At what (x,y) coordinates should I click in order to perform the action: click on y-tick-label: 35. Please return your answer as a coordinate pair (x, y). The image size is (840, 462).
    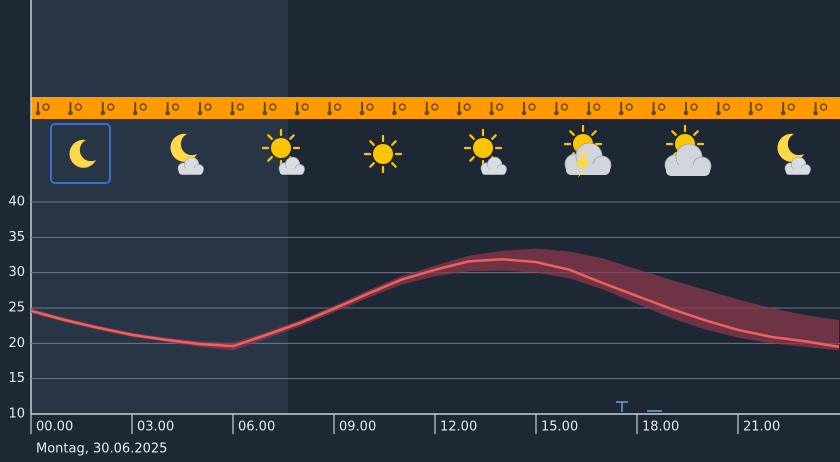
    Looking at the image, I should click on (16, 237).